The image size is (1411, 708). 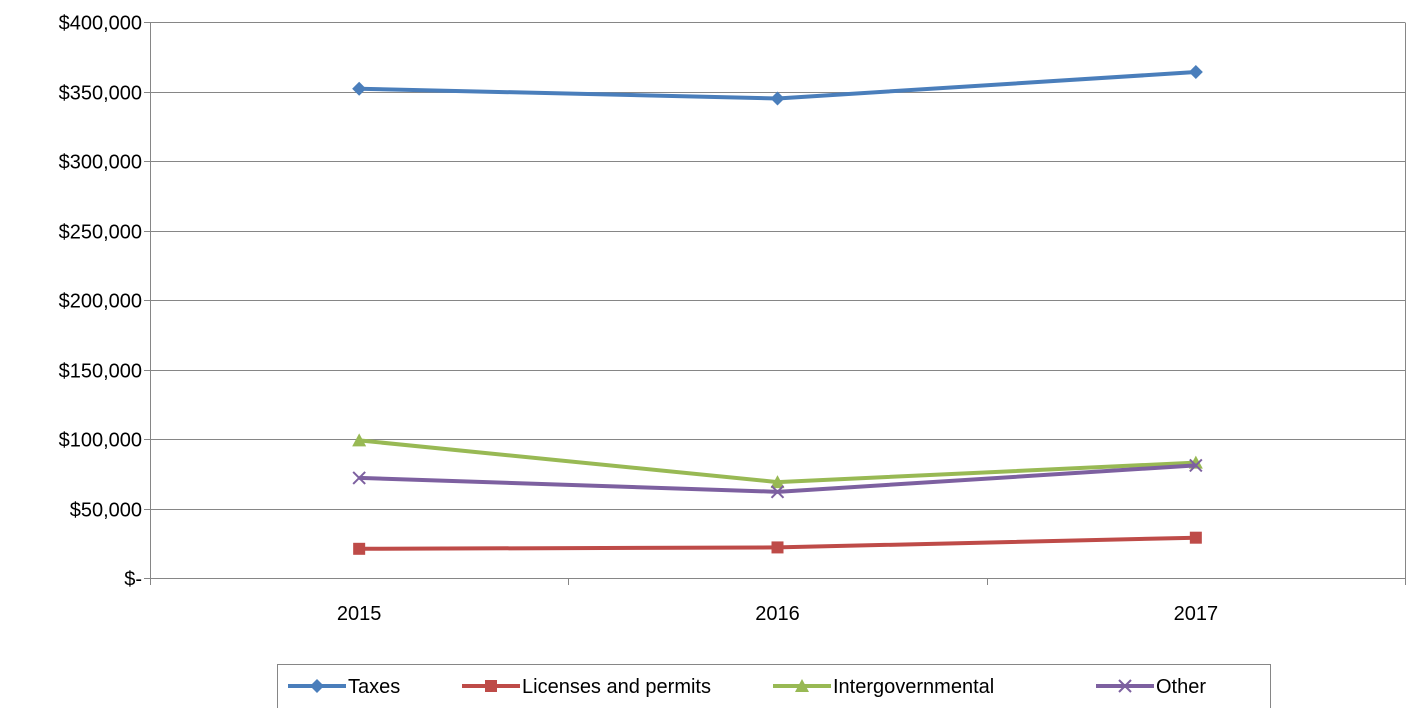 I want to click on y-tick-label: $350,000, so click(x=100, y=94).